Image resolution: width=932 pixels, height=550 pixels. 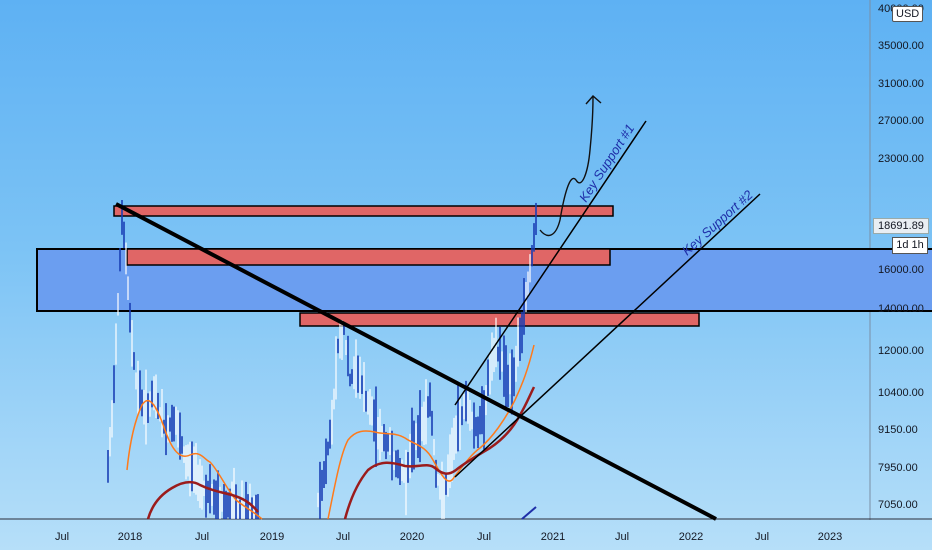 I want to click on time-tick-label: 2022, so click(x=691, y=537).